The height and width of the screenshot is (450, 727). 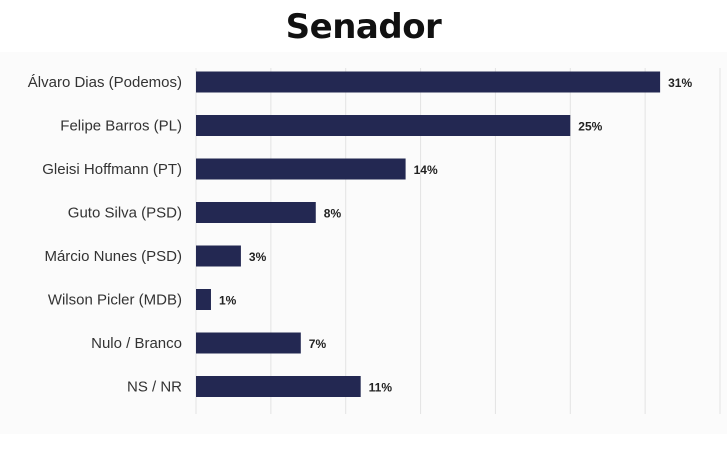 I want to click on category-label: Álvaro Dias (Podemos), so click(x=105, y=82).